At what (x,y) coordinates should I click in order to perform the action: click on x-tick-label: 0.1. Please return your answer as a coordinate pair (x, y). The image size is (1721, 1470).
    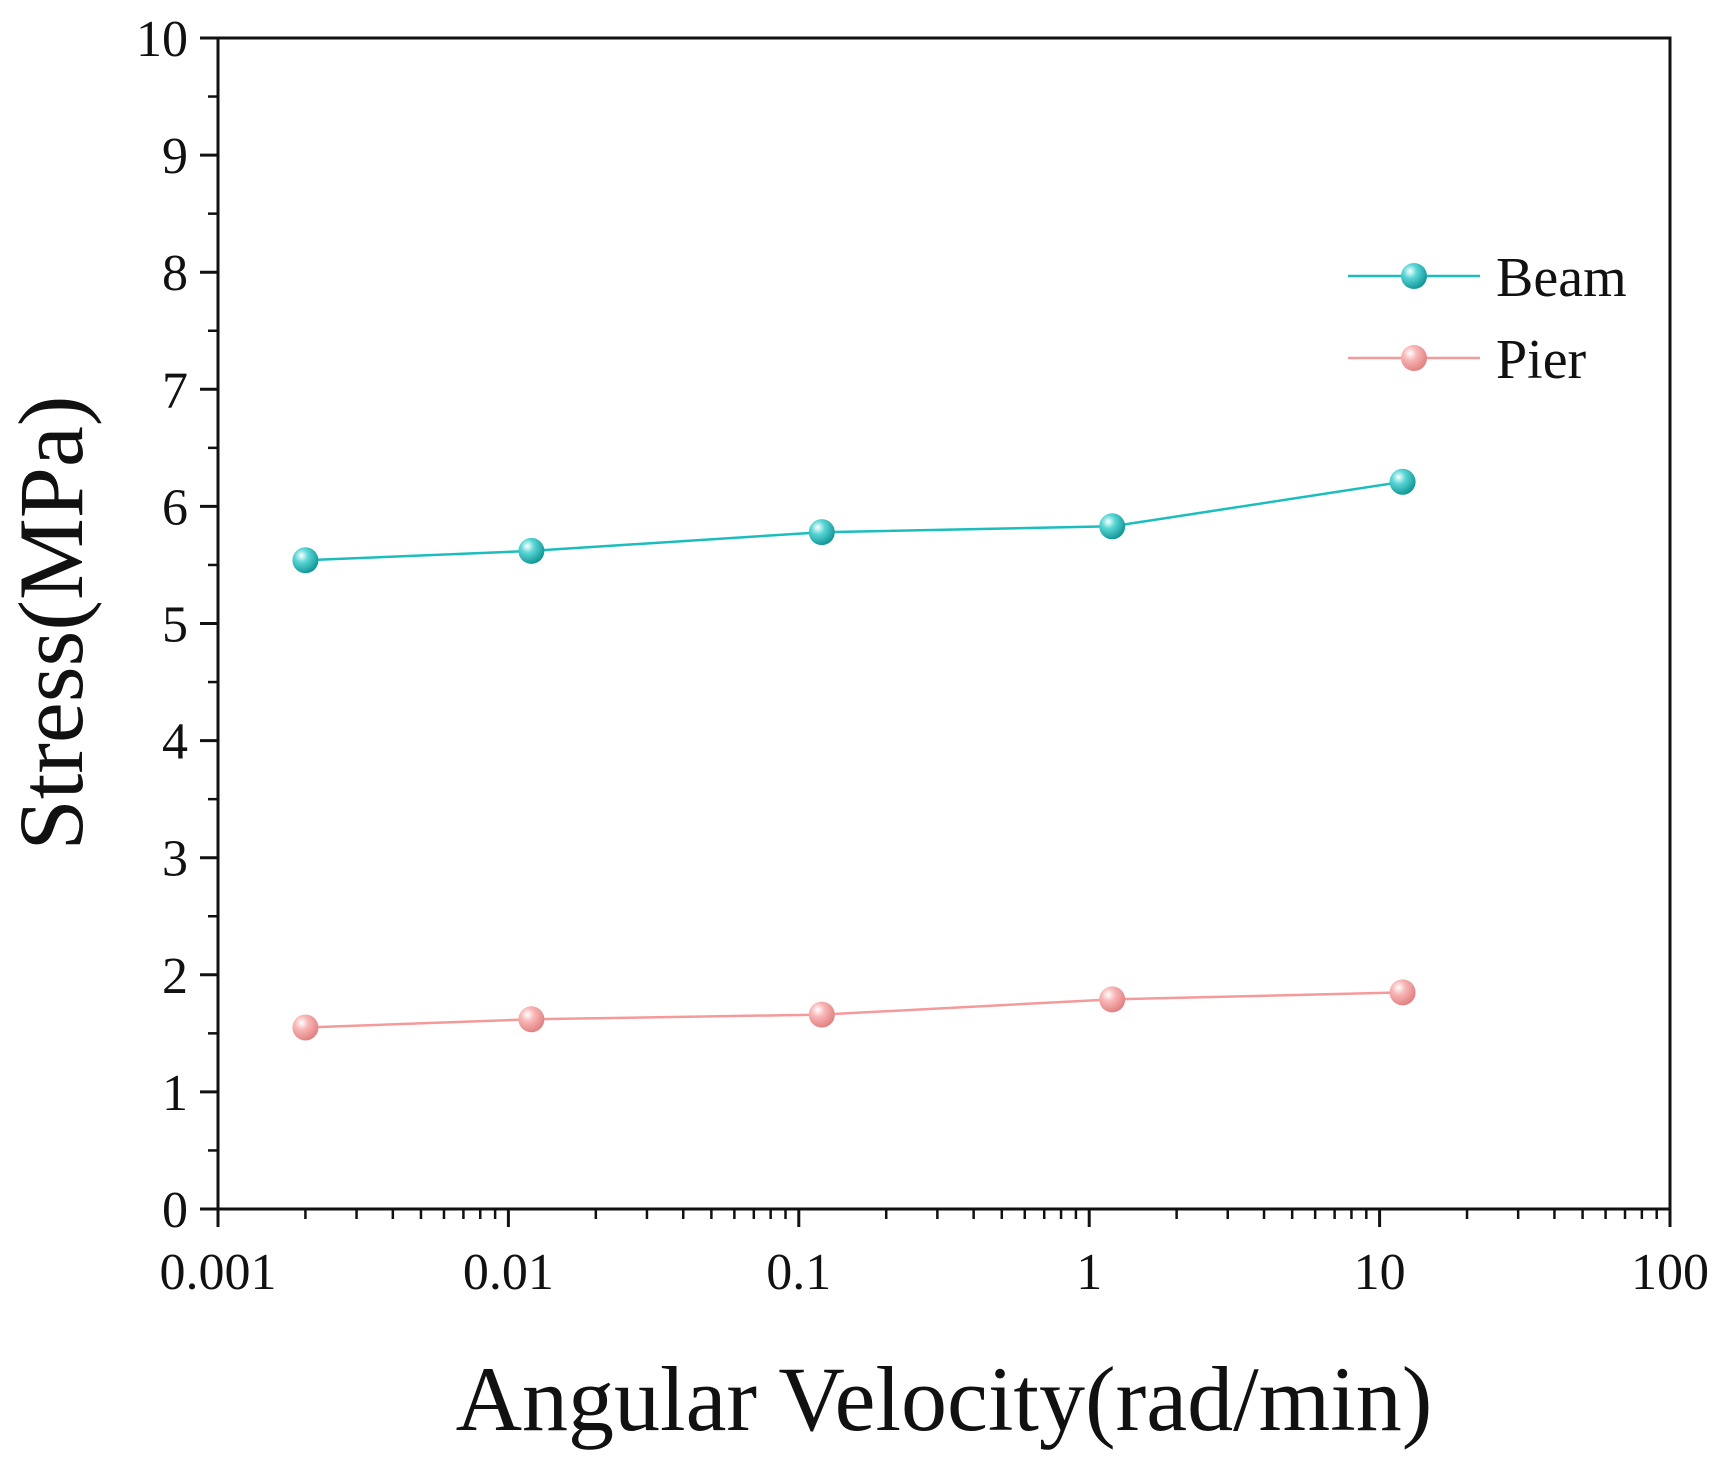
    Looking at the image, I should click on (798, 1272).